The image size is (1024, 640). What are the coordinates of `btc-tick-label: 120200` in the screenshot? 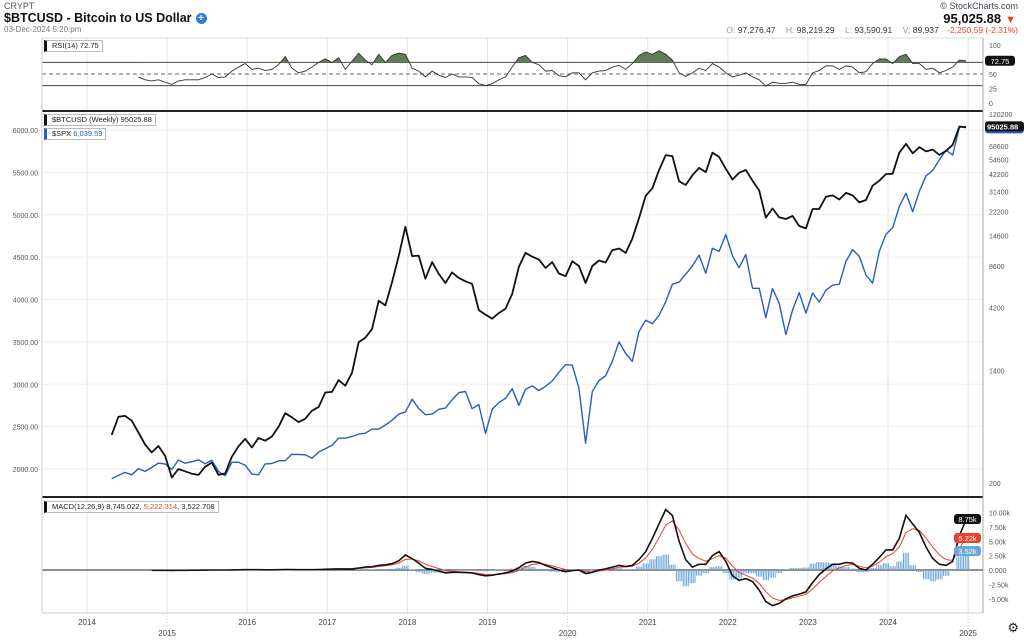 It's located at (1000, 115).